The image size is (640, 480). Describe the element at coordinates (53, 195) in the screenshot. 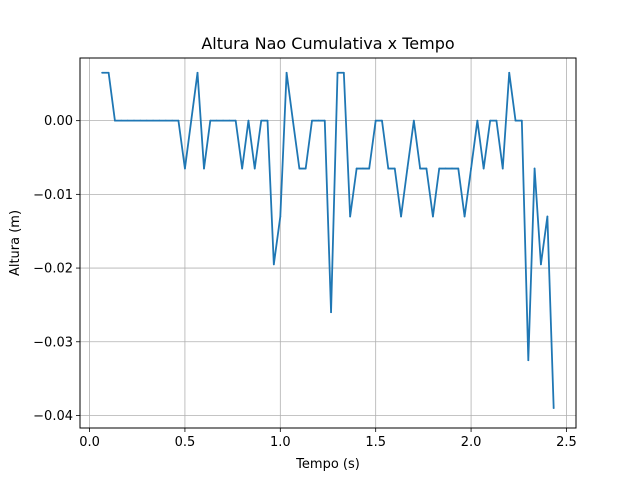

I see `y-tick-label: −0.01` at that location.